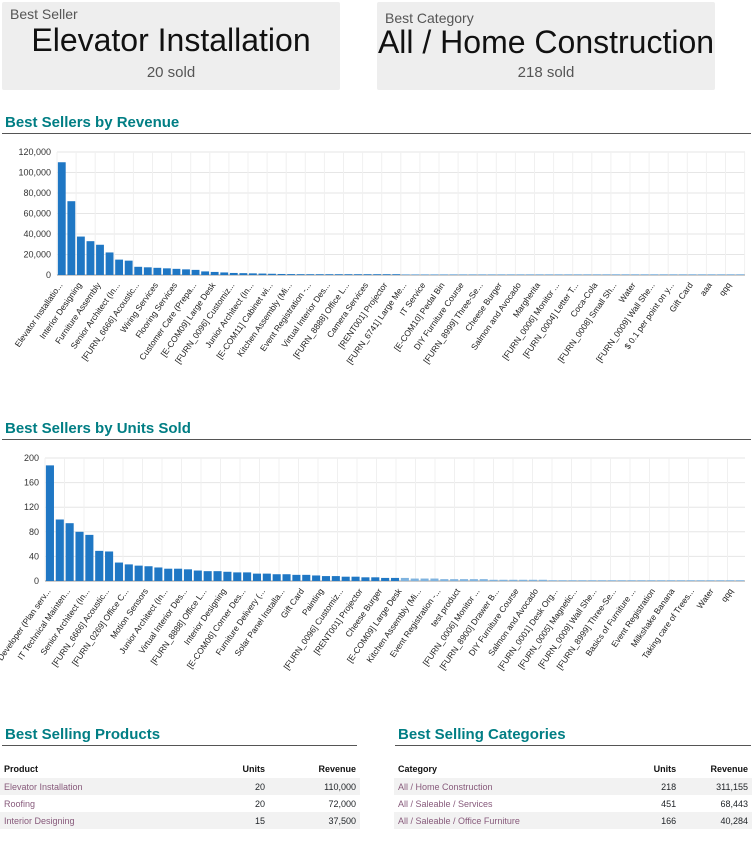 Image resolution: width=753 pixels, height=842 pixels. Describe the element at coordinates (180, 786) in the screenshot. I see `table-row: Elevator Installation 20 110,000` at that location.